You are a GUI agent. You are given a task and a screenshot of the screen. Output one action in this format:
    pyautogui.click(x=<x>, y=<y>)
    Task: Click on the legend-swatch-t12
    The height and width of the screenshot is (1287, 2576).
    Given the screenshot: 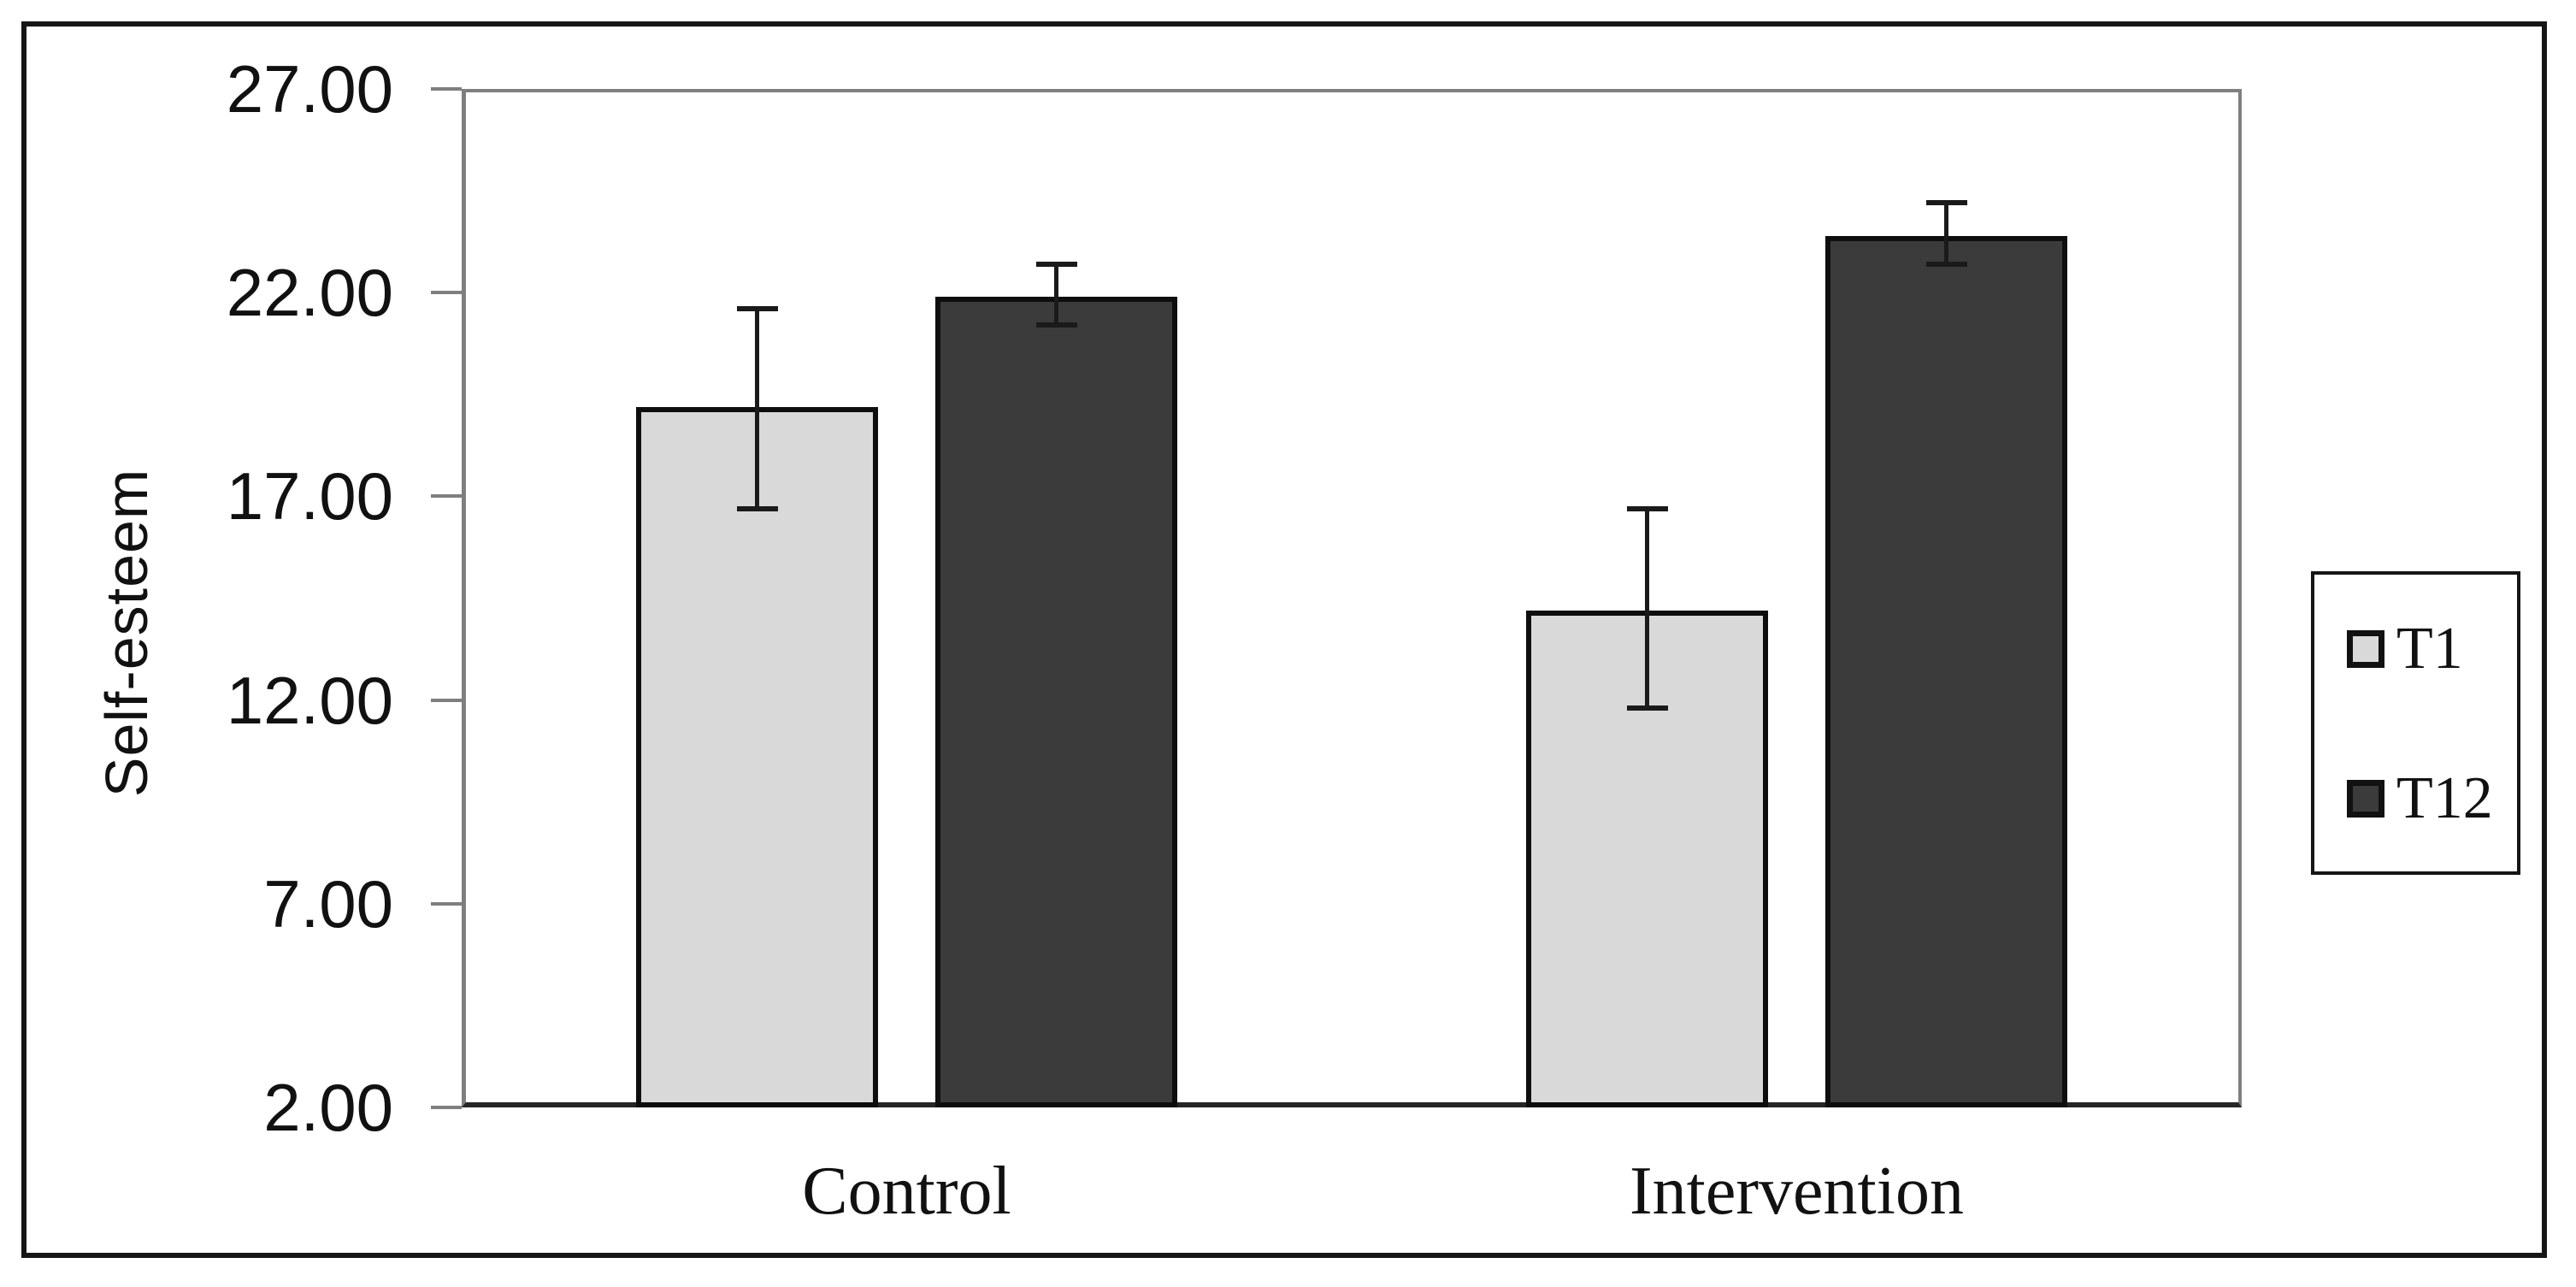 What is the action you would take?
    pyautogui.click(x=2365, y=799)
    